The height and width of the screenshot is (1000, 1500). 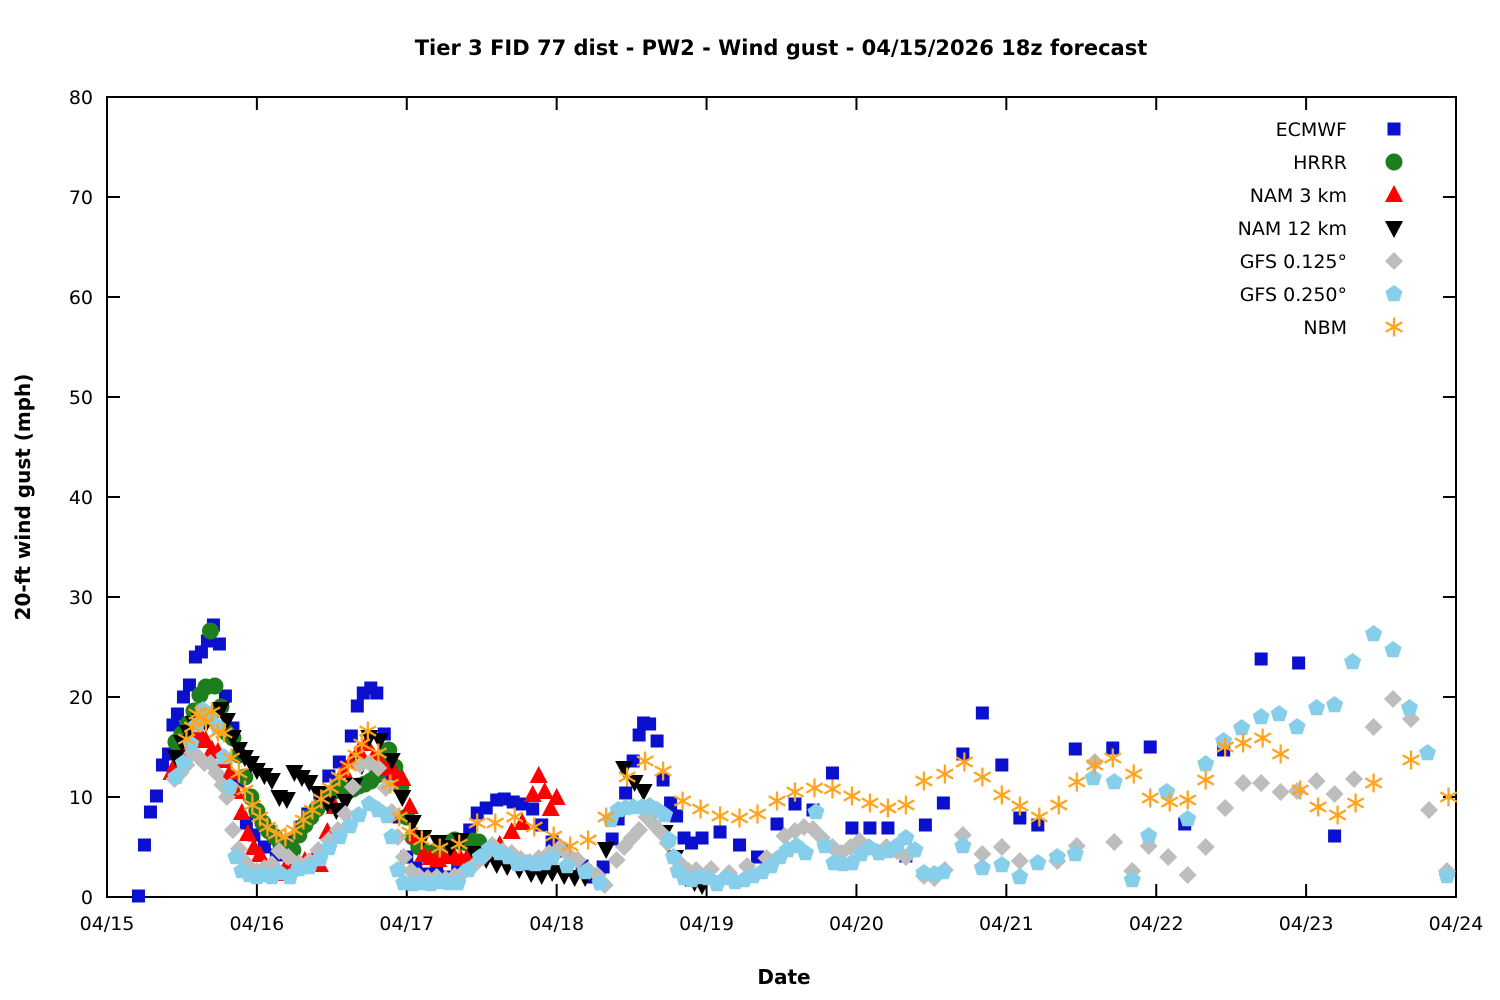 What do you see at coordinates (81, 298) in the screenshot?
I see `y-tick-label: 60` at bounding box center [81, 298].